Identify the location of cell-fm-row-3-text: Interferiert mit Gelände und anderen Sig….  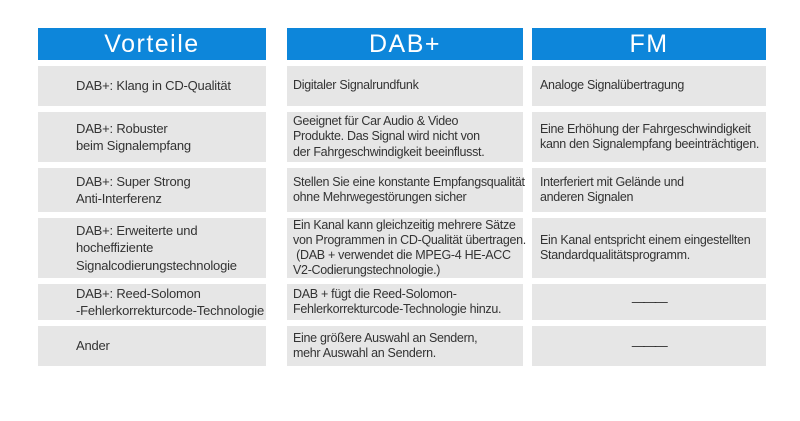
(612, 189).